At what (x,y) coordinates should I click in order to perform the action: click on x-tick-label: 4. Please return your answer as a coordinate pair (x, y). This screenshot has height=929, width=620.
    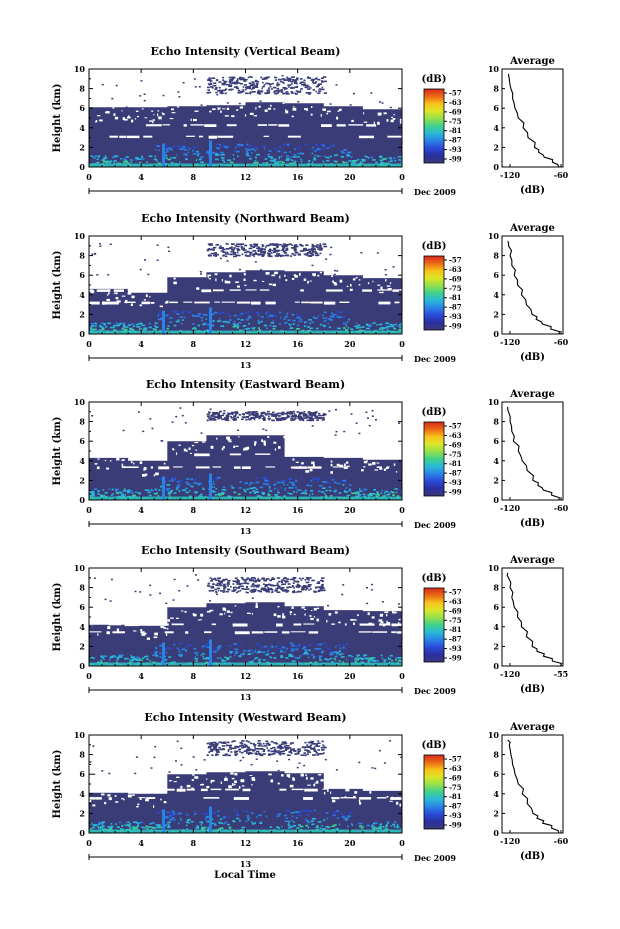
    Looking at the image, I should click on (141, 676).